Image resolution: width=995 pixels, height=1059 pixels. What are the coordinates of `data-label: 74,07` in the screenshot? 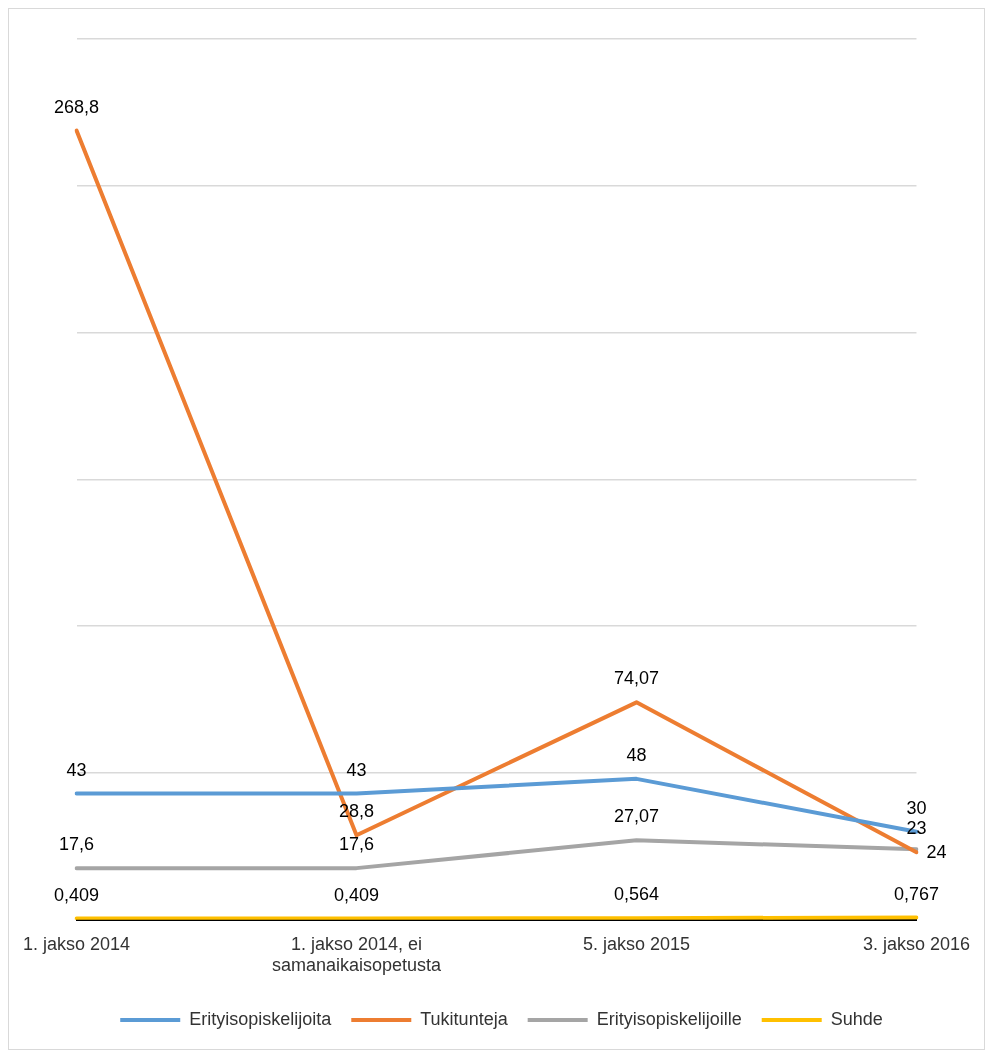 It's located at (636, 678).